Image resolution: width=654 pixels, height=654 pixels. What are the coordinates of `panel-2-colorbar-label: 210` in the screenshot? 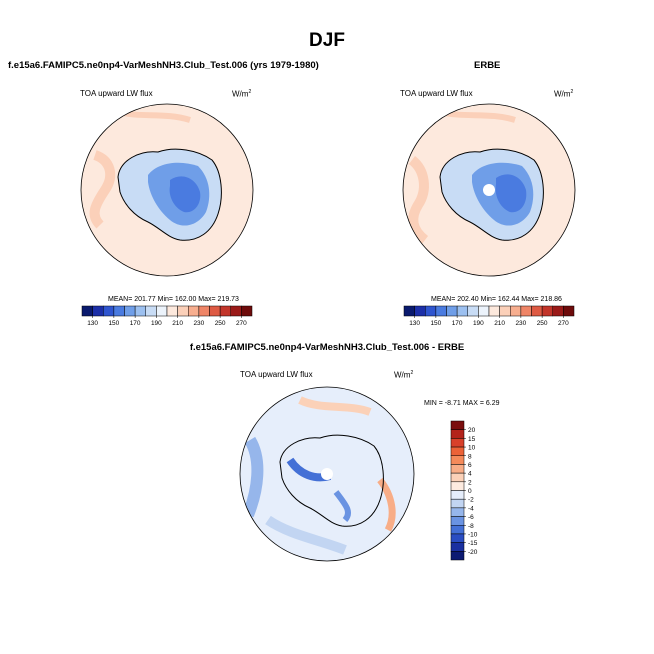 It's located at (499, 323).